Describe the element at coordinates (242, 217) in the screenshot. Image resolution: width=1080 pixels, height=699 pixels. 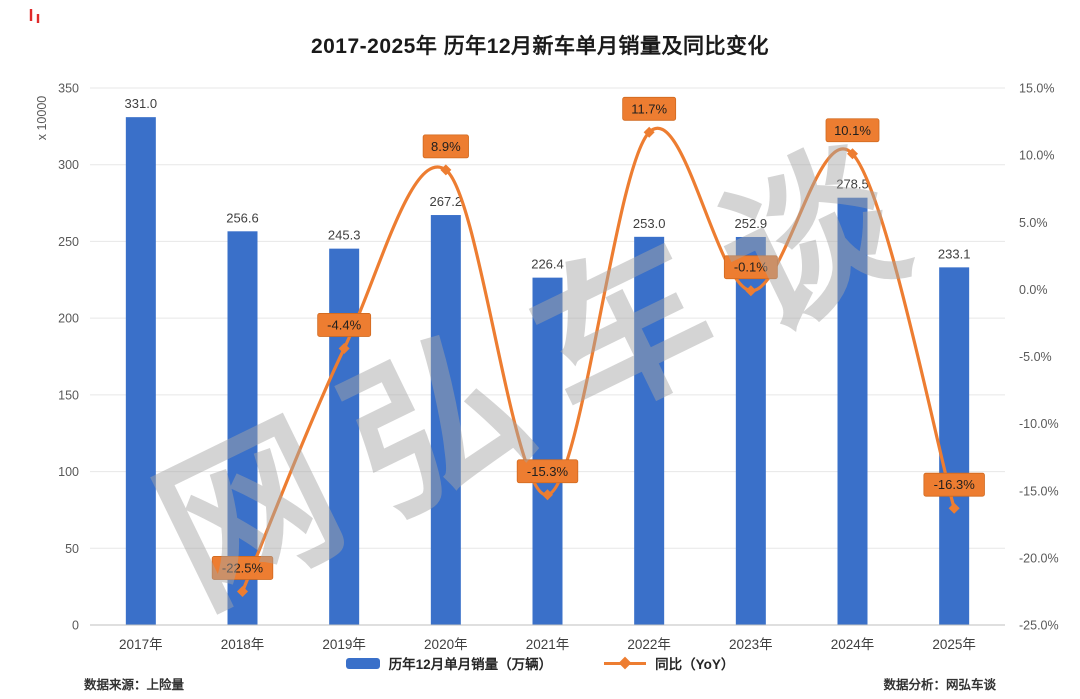
I see `bar-value-label: 256.6` at that location.